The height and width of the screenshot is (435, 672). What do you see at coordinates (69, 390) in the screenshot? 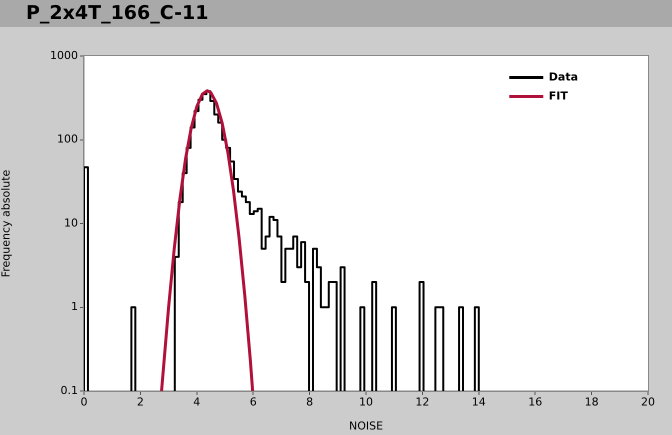
I see `y-tick-label: 0.1` at bounding box center [69, 390].